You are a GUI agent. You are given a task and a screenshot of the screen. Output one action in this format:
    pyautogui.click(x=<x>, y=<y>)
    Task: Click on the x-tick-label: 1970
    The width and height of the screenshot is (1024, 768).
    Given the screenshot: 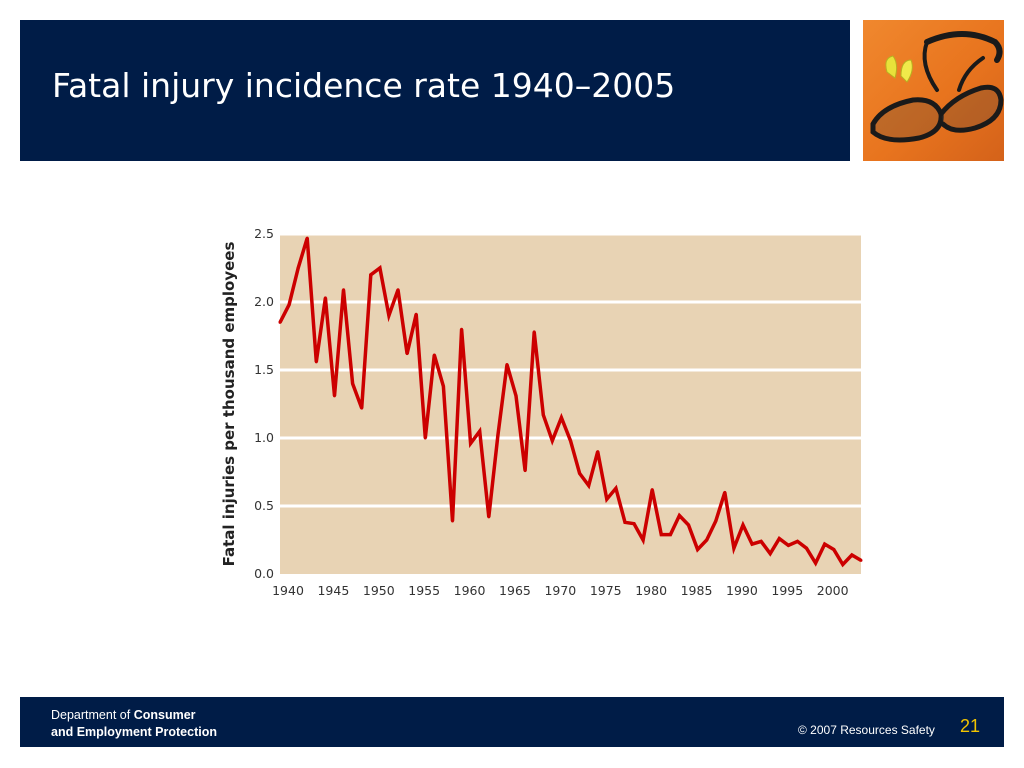 What is the action you would take?
    pyautogui.click(x=560, y=590)
    